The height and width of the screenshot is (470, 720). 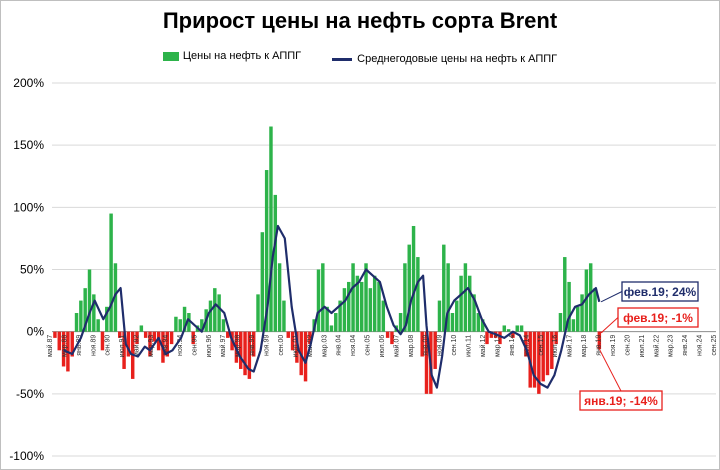 I want to click on x-tick-label: сен.05, so click(x=368, y=345).